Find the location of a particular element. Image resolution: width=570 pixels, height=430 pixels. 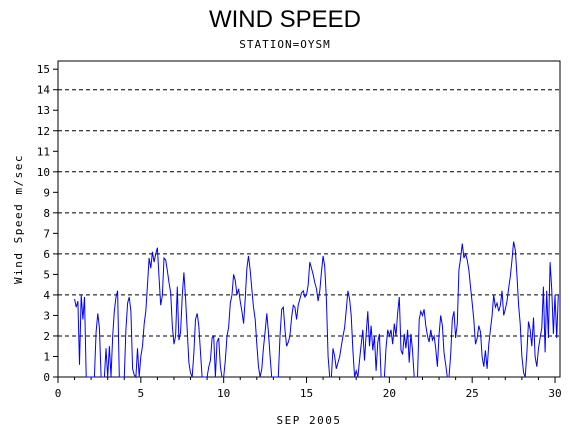

x-tick-label: 0 is located at coordinates (58, 393).